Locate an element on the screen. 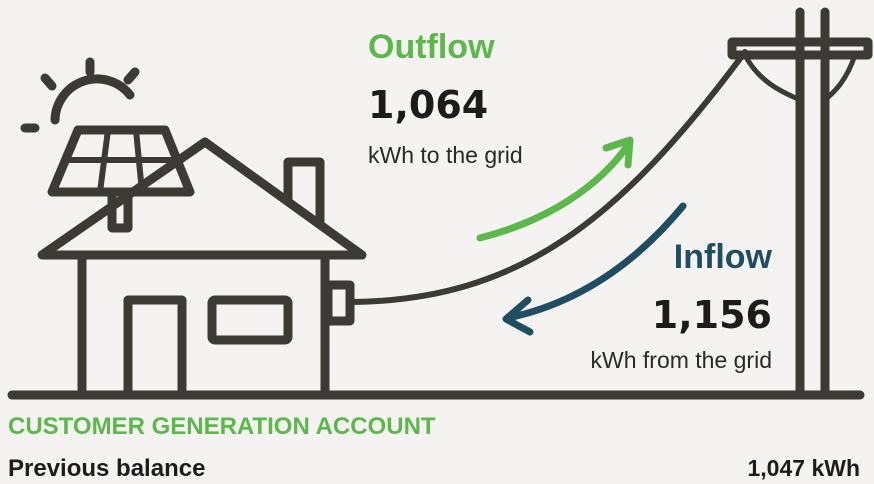  sun-rays is located at coordinates (80, 95).